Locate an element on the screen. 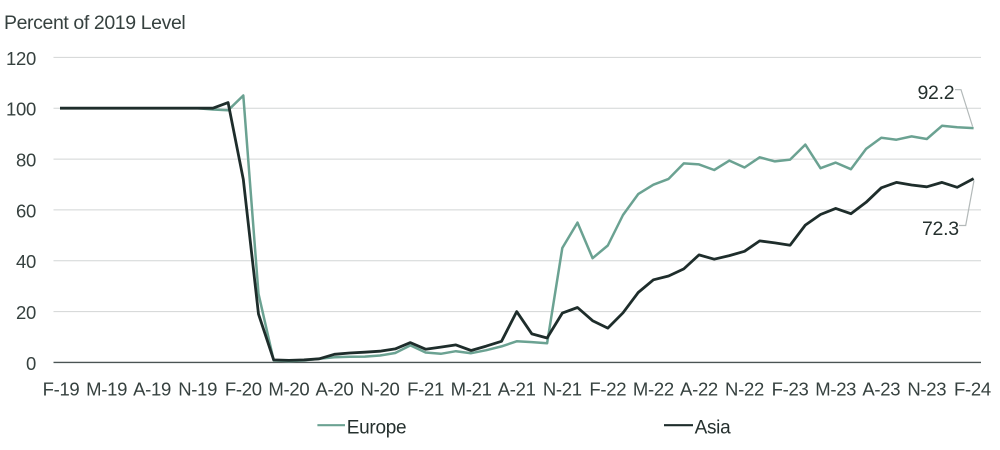 Image resolution: width=1000 pixels, height=450 pixels. svg-text: A-22 is located at coordinates (699, 389).